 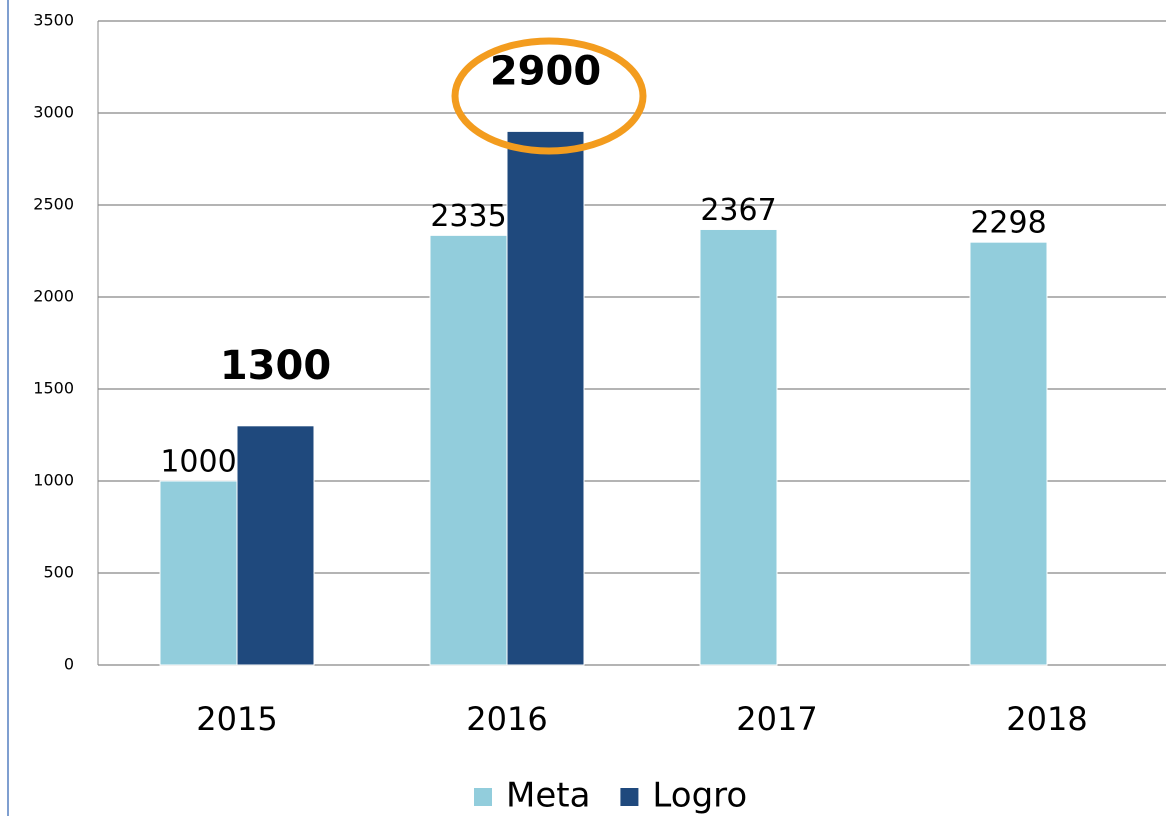 What do you see at coordinates (506, 719) in the screenshot?
I see `x-tick-label: 2016` at bounding box center [506, 719].